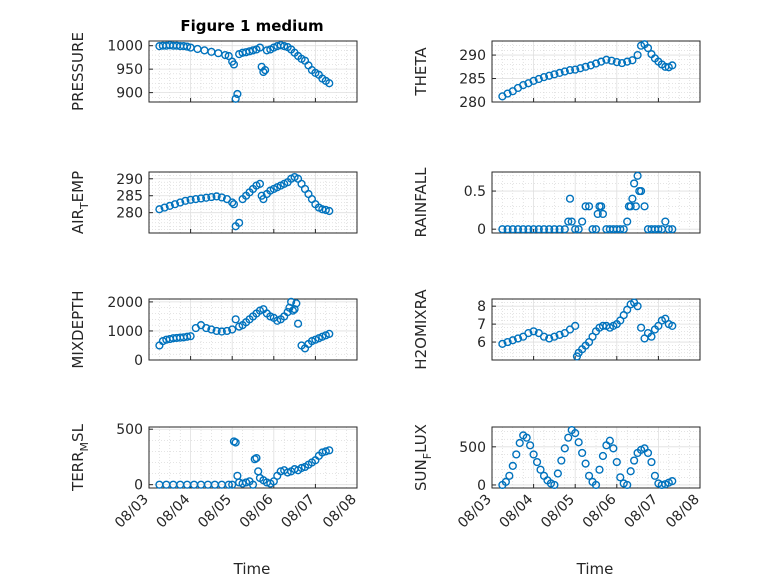 This screenshot has width=778, height=583. I want to click on y-tick-label: 500, so click(472, 448).